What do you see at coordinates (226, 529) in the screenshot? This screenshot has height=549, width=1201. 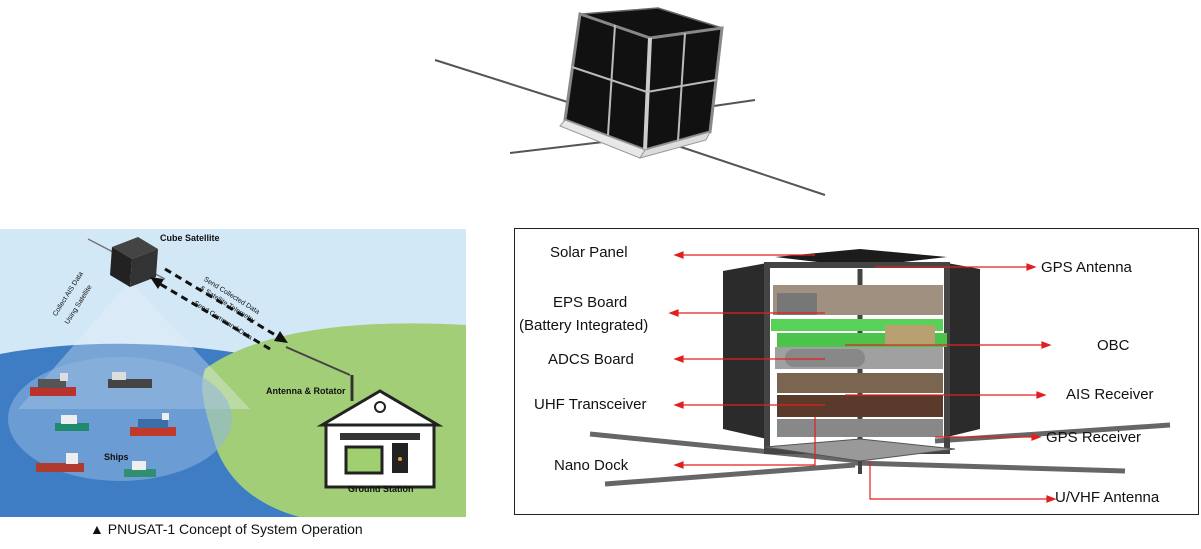 I see `figure-caption: ▲ PNUSAT-1 Concept of System Operation` at bounding box center [226, 529].